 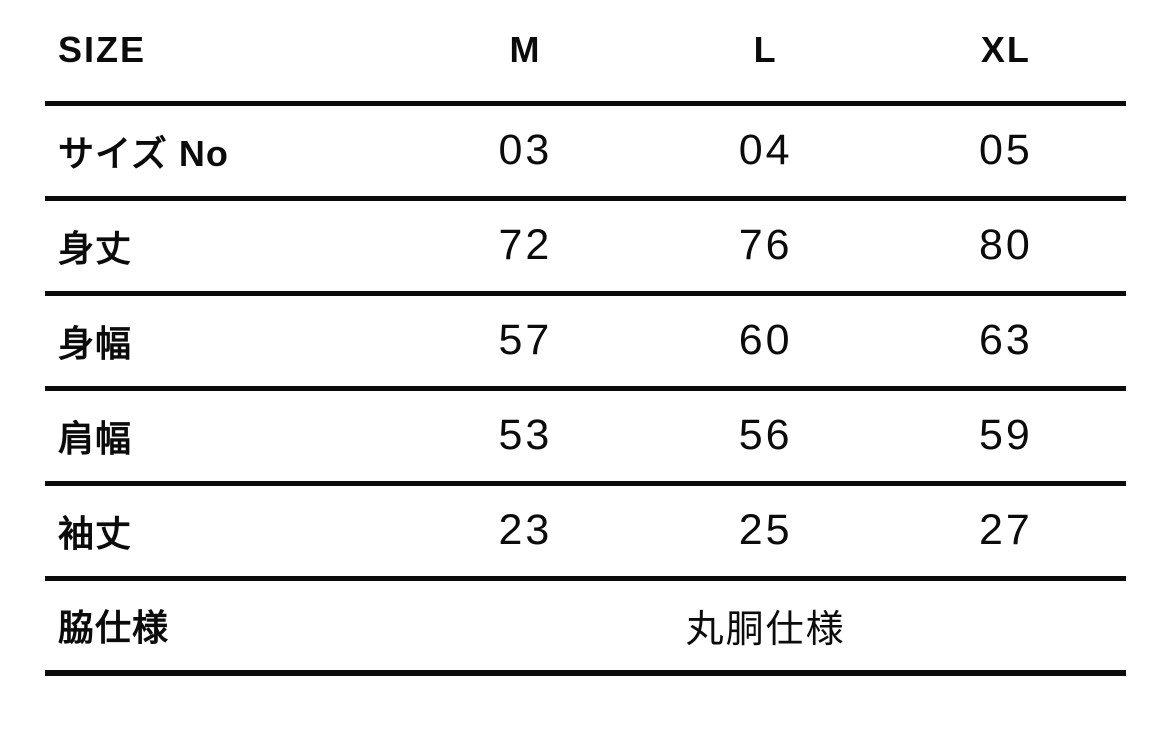 I want to click on row-label-shoulder-width: 肩幅, so click(x=225, y=437).